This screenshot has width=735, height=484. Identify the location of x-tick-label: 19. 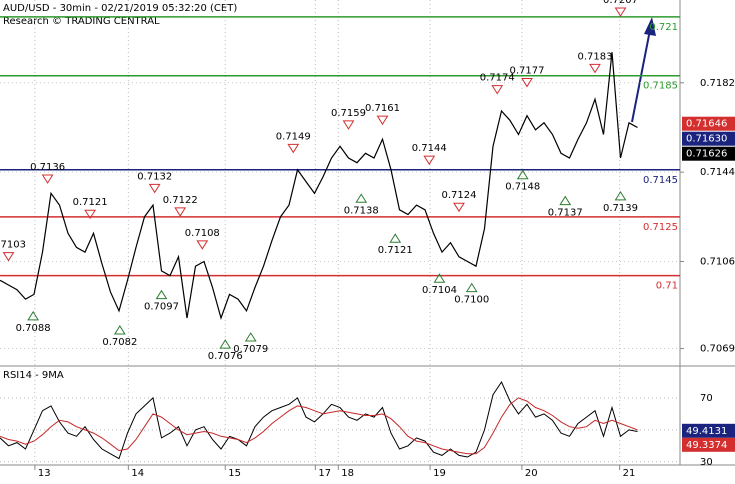
(439, 473).